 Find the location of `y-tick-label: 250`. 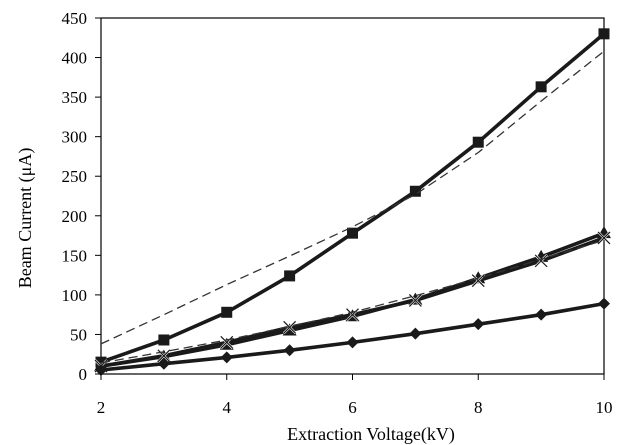

y-tick-label: 250 is located at coordinates (75, 176).